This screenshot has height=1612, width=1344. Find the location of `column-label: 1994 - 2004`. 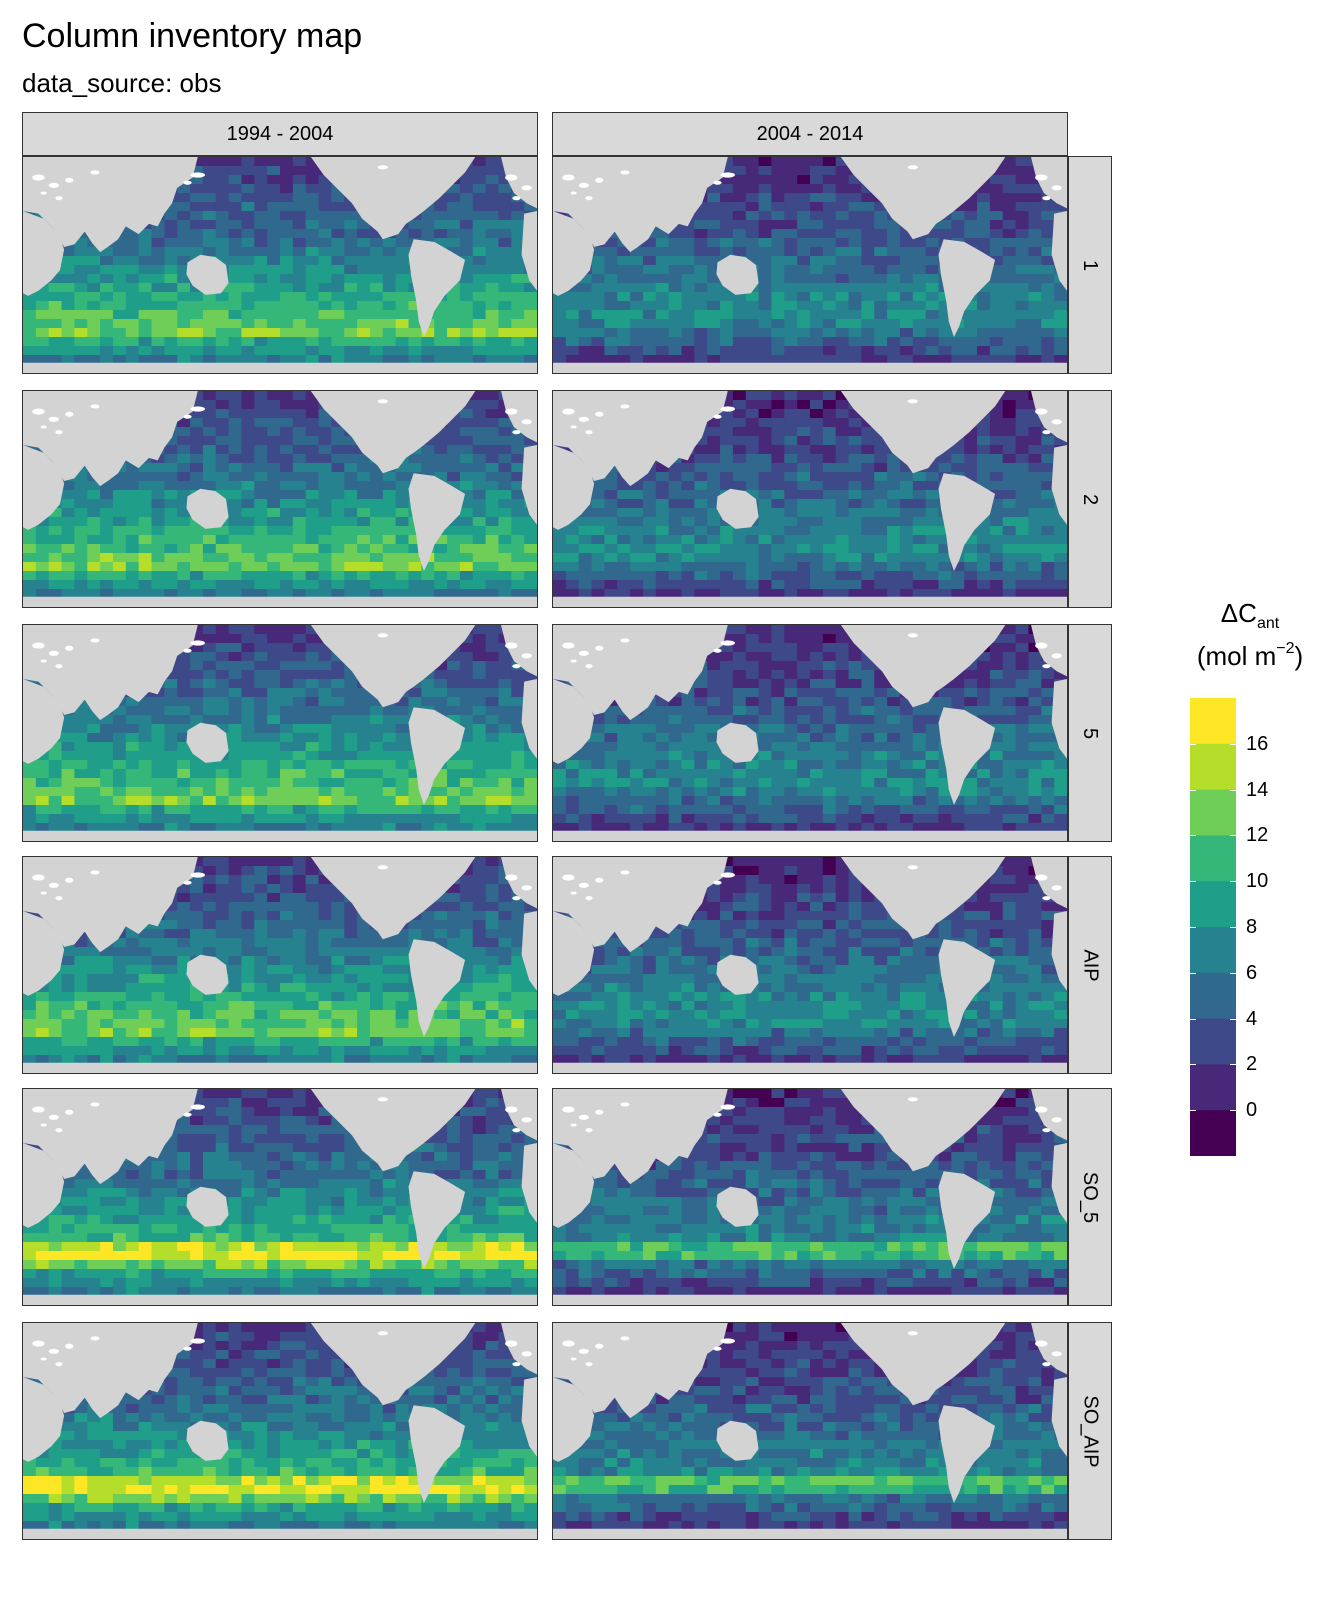

column-label: 1994 - 2004 is located at coordinates (280, 133).